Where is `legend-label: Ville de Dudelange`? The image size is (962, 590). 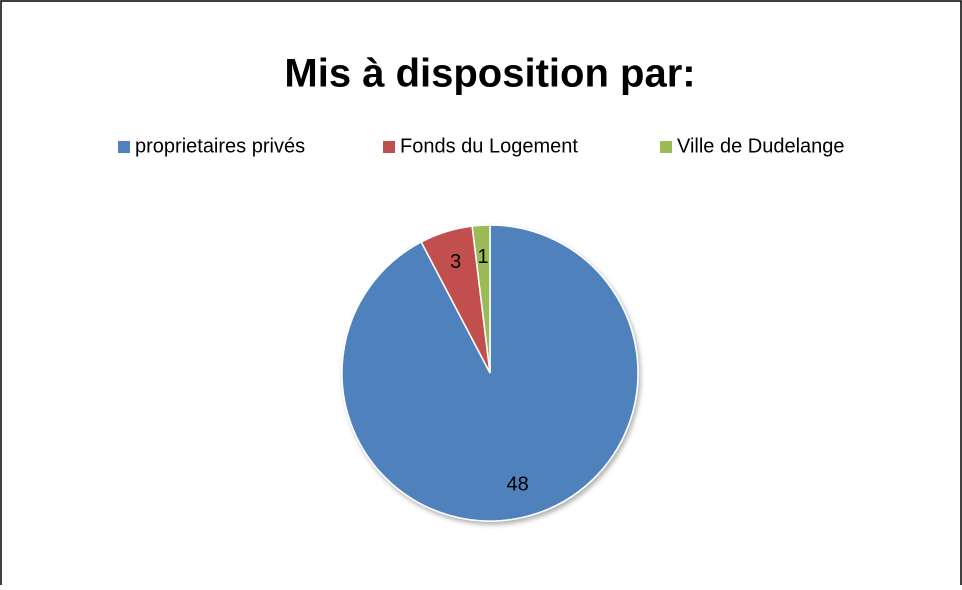
legend-label: Ville de Dudelange is located at coordinates (761, 146).